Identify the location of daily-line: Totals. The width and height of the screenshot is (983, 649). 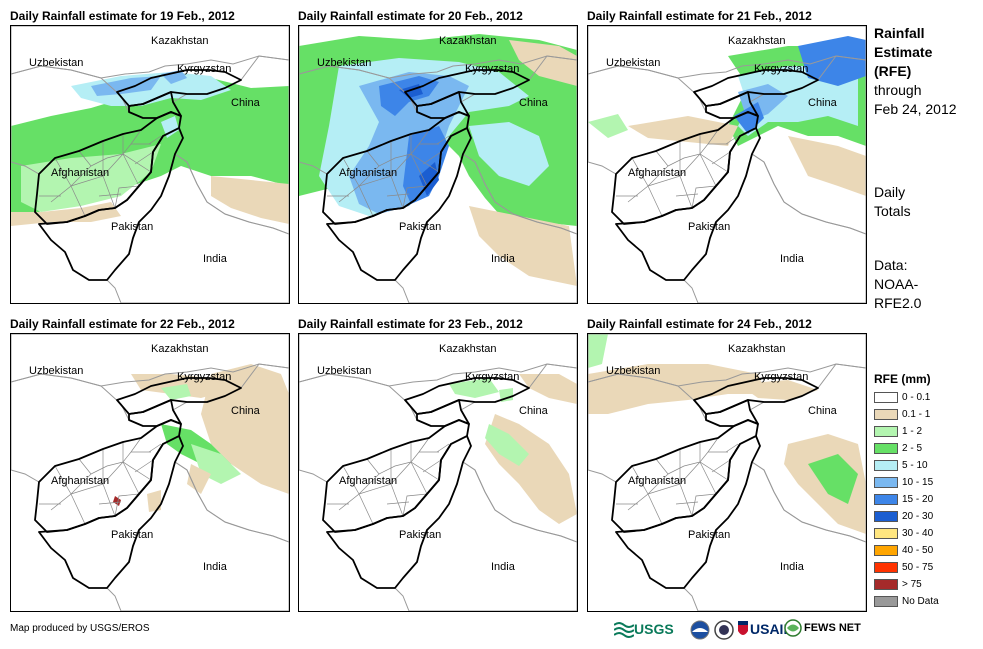
(892, 211).